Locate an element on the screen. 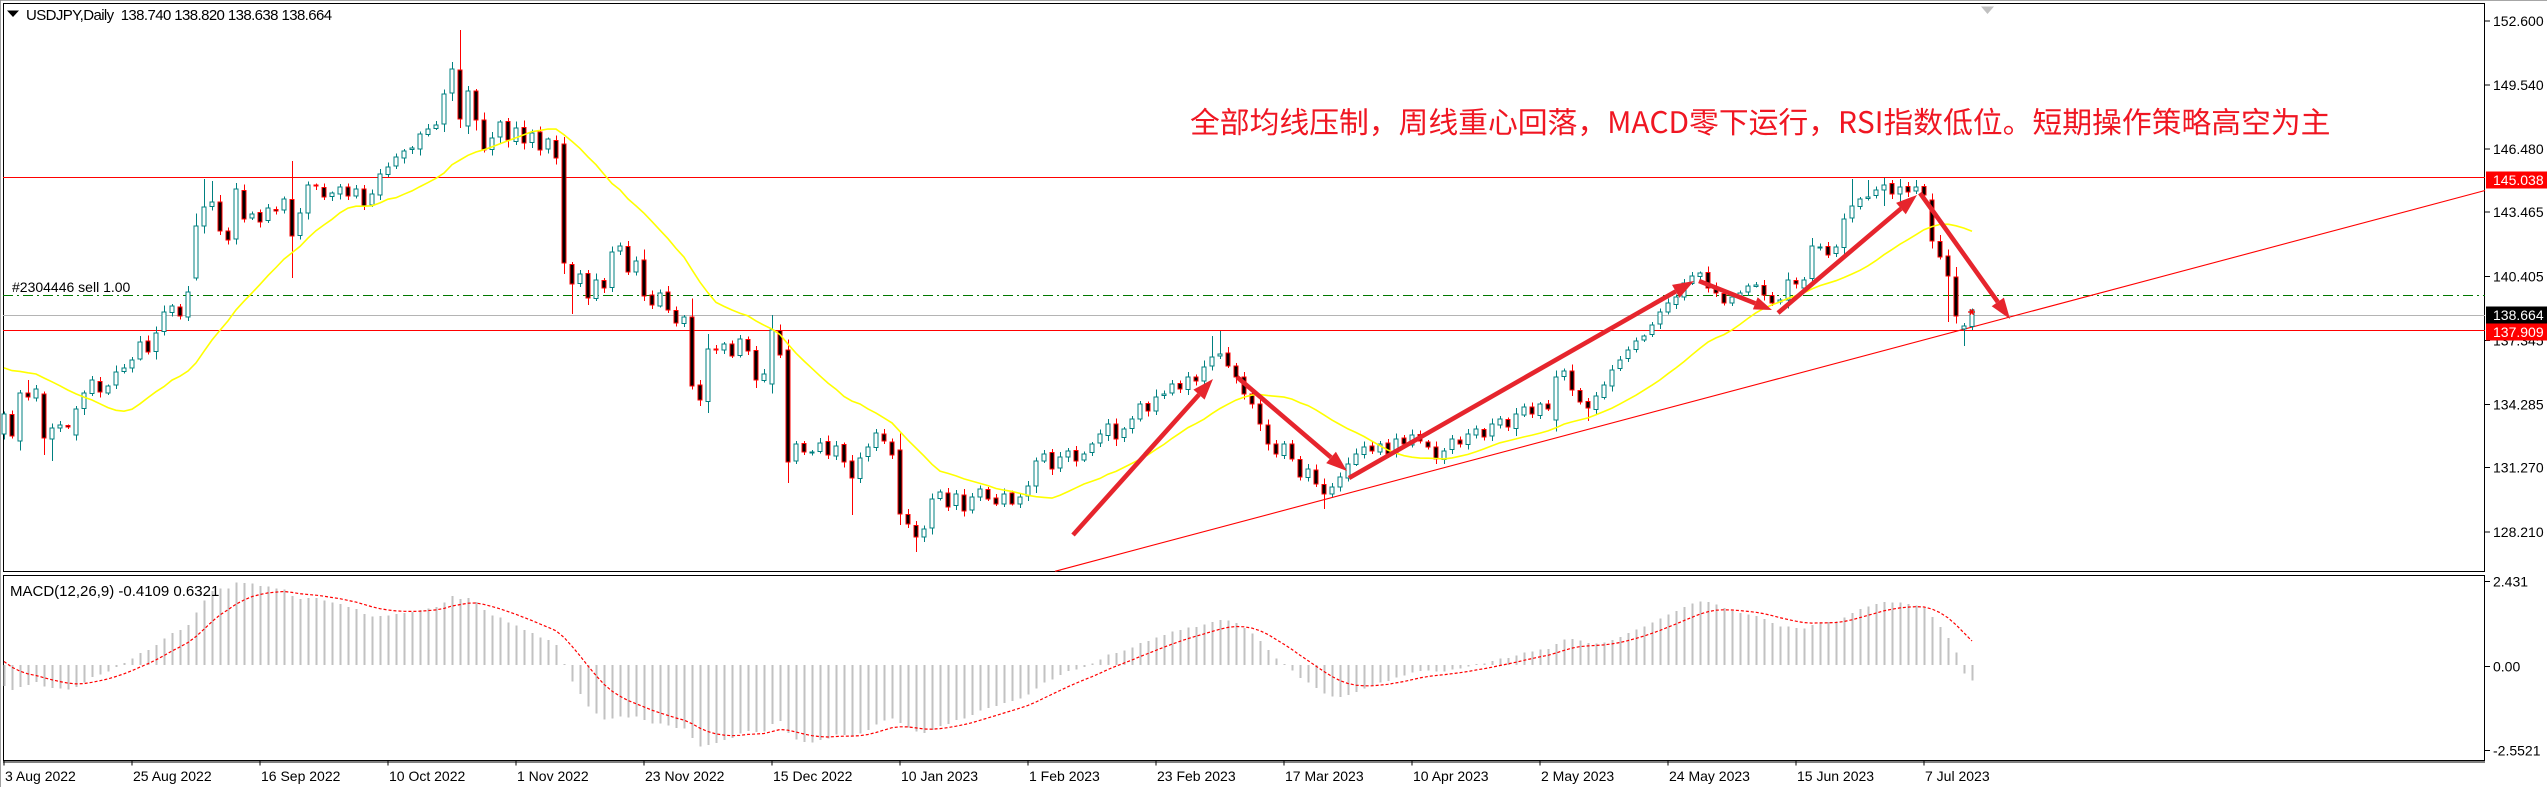  svg-text: 1 Nov 2022 is located at coordinates (553, 776).